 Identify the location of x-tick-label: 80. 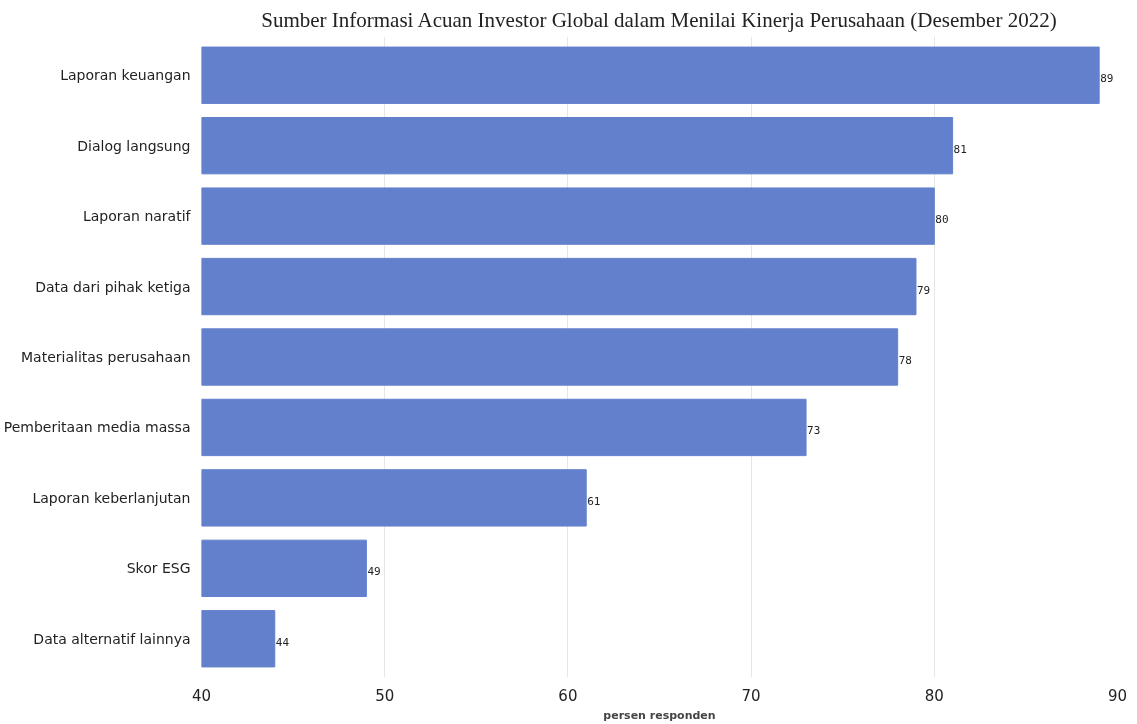
(934, 695).